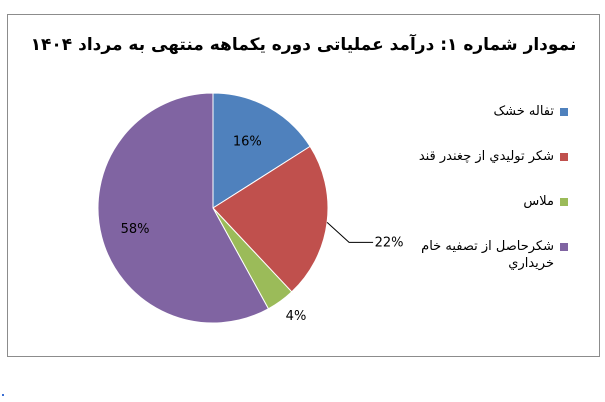  Describe the element at coordinates (478, 111) in the screenshot. I see `legend-item-tafaleh: تفاله خشک` at that location.